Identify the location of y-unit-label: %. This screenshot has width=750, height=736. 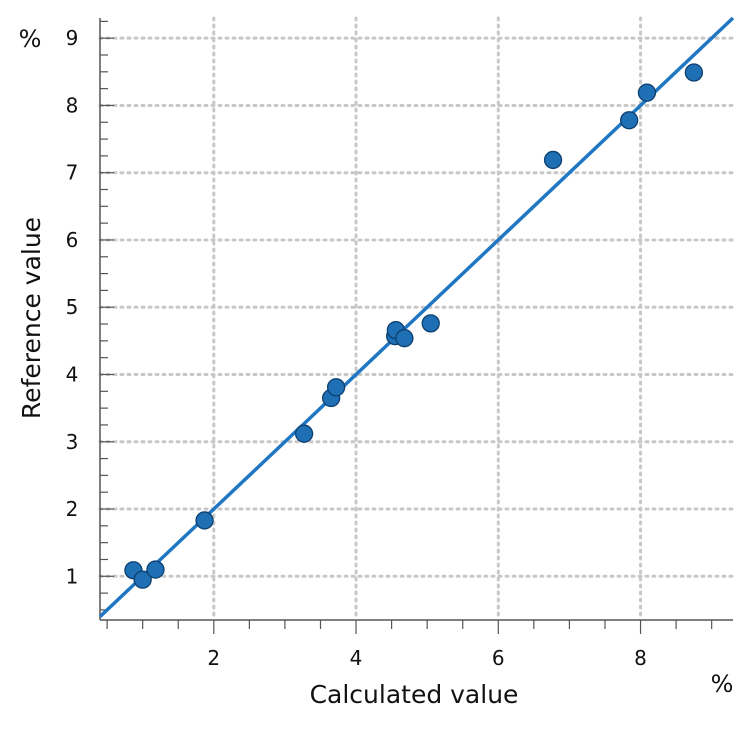
(30, 39).